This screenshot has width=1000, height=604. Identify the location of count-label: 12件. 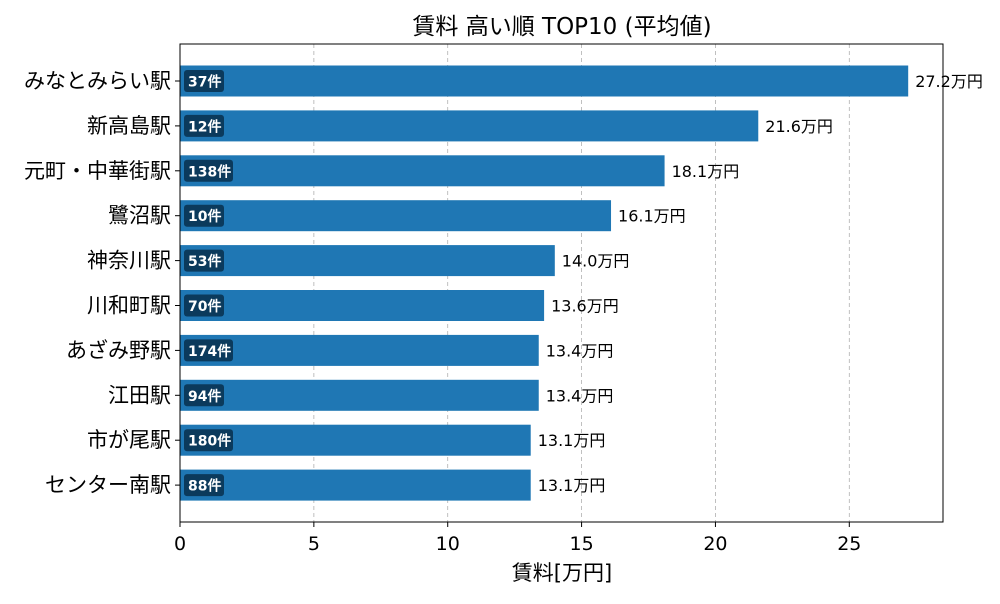
(204, 126).